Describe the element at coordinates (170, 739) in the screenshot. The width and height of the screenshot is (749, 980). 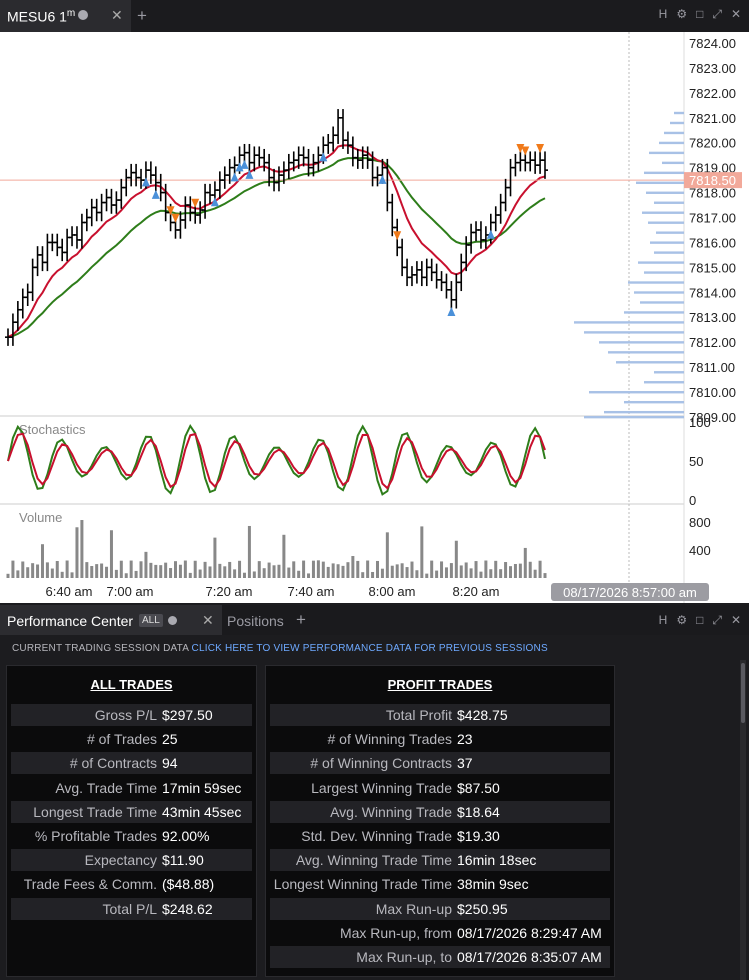
I see `stat-value: 25` at that location.